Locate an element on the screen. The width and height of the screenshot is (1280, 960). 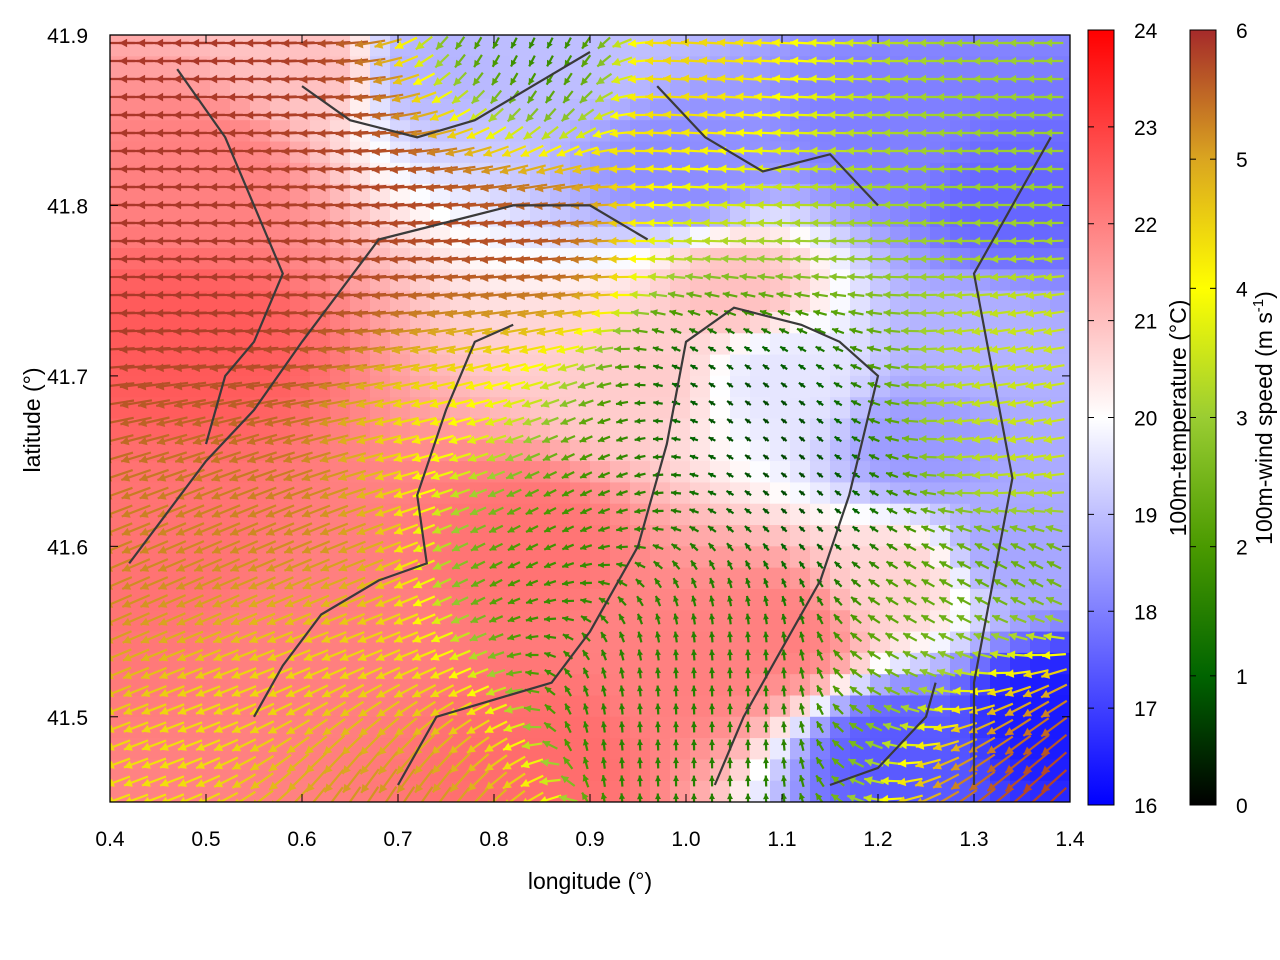
x-tick-label: 0.8 is located at coordinates (493, 839).